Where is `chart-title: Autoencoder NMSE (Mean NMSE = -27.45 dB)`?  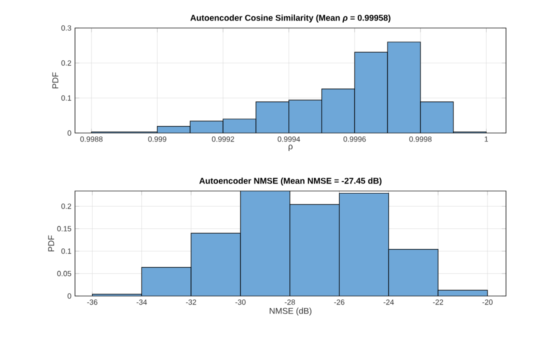
chart-title: Autoencoder NMSE (Mean NMSE = -27.45 dB) is located at coordinates (290, 182).